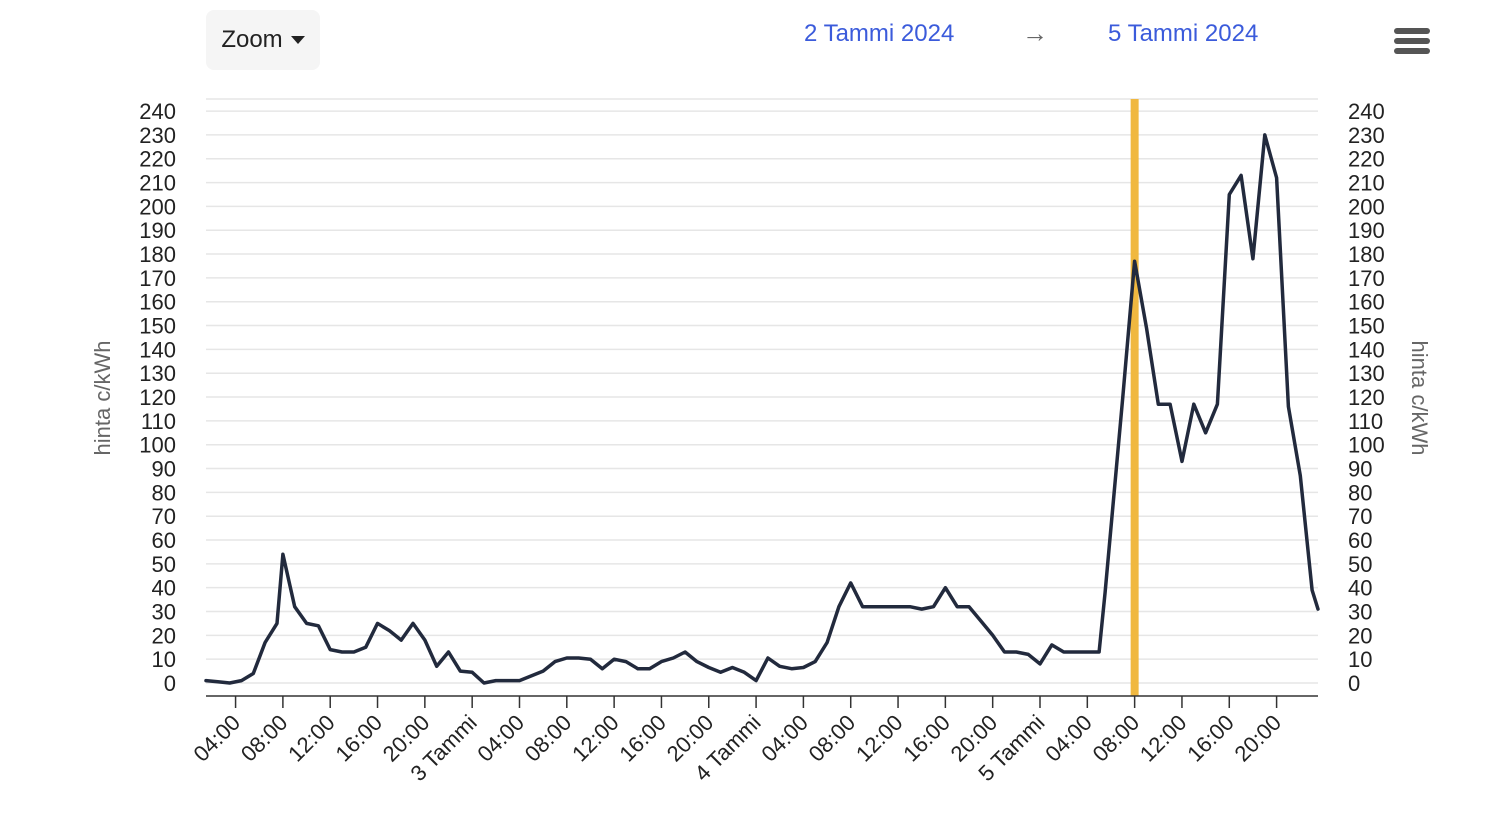 This screenshot has width=1504, height=822. I want to click on y-tick-label-right: 130, so click(1366, 373).